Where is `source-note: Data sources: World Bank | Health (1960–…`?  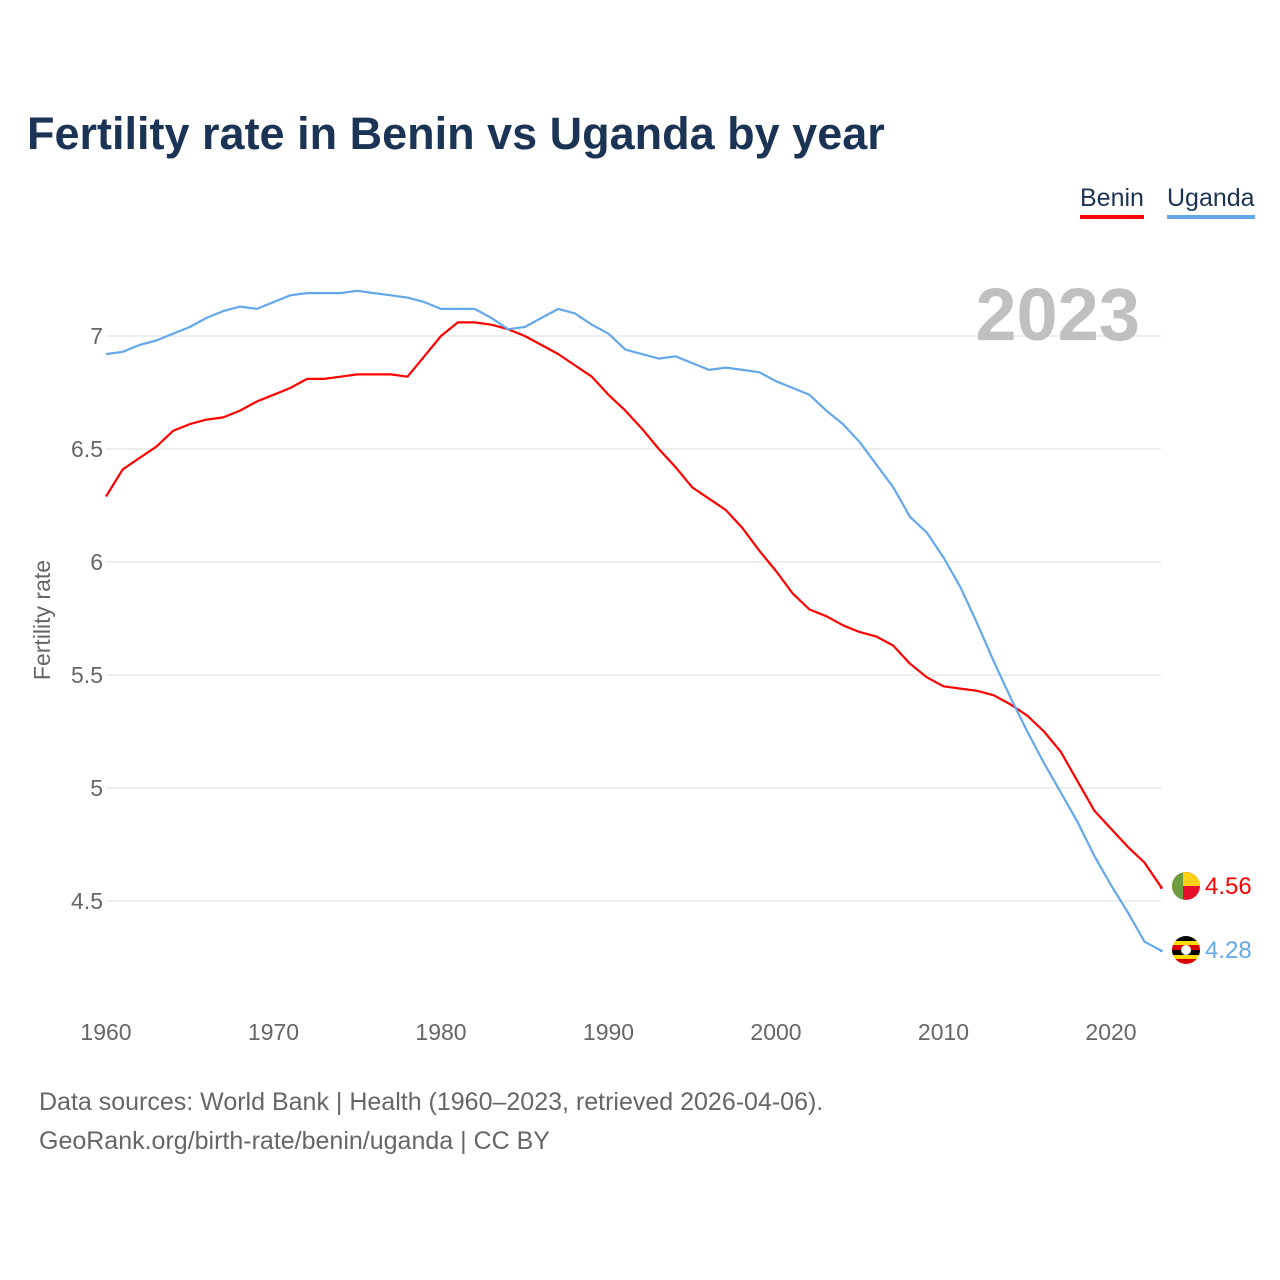
source-note: Data sources: World Bank | Health (1960–… is located at coordinates (431, 1102).